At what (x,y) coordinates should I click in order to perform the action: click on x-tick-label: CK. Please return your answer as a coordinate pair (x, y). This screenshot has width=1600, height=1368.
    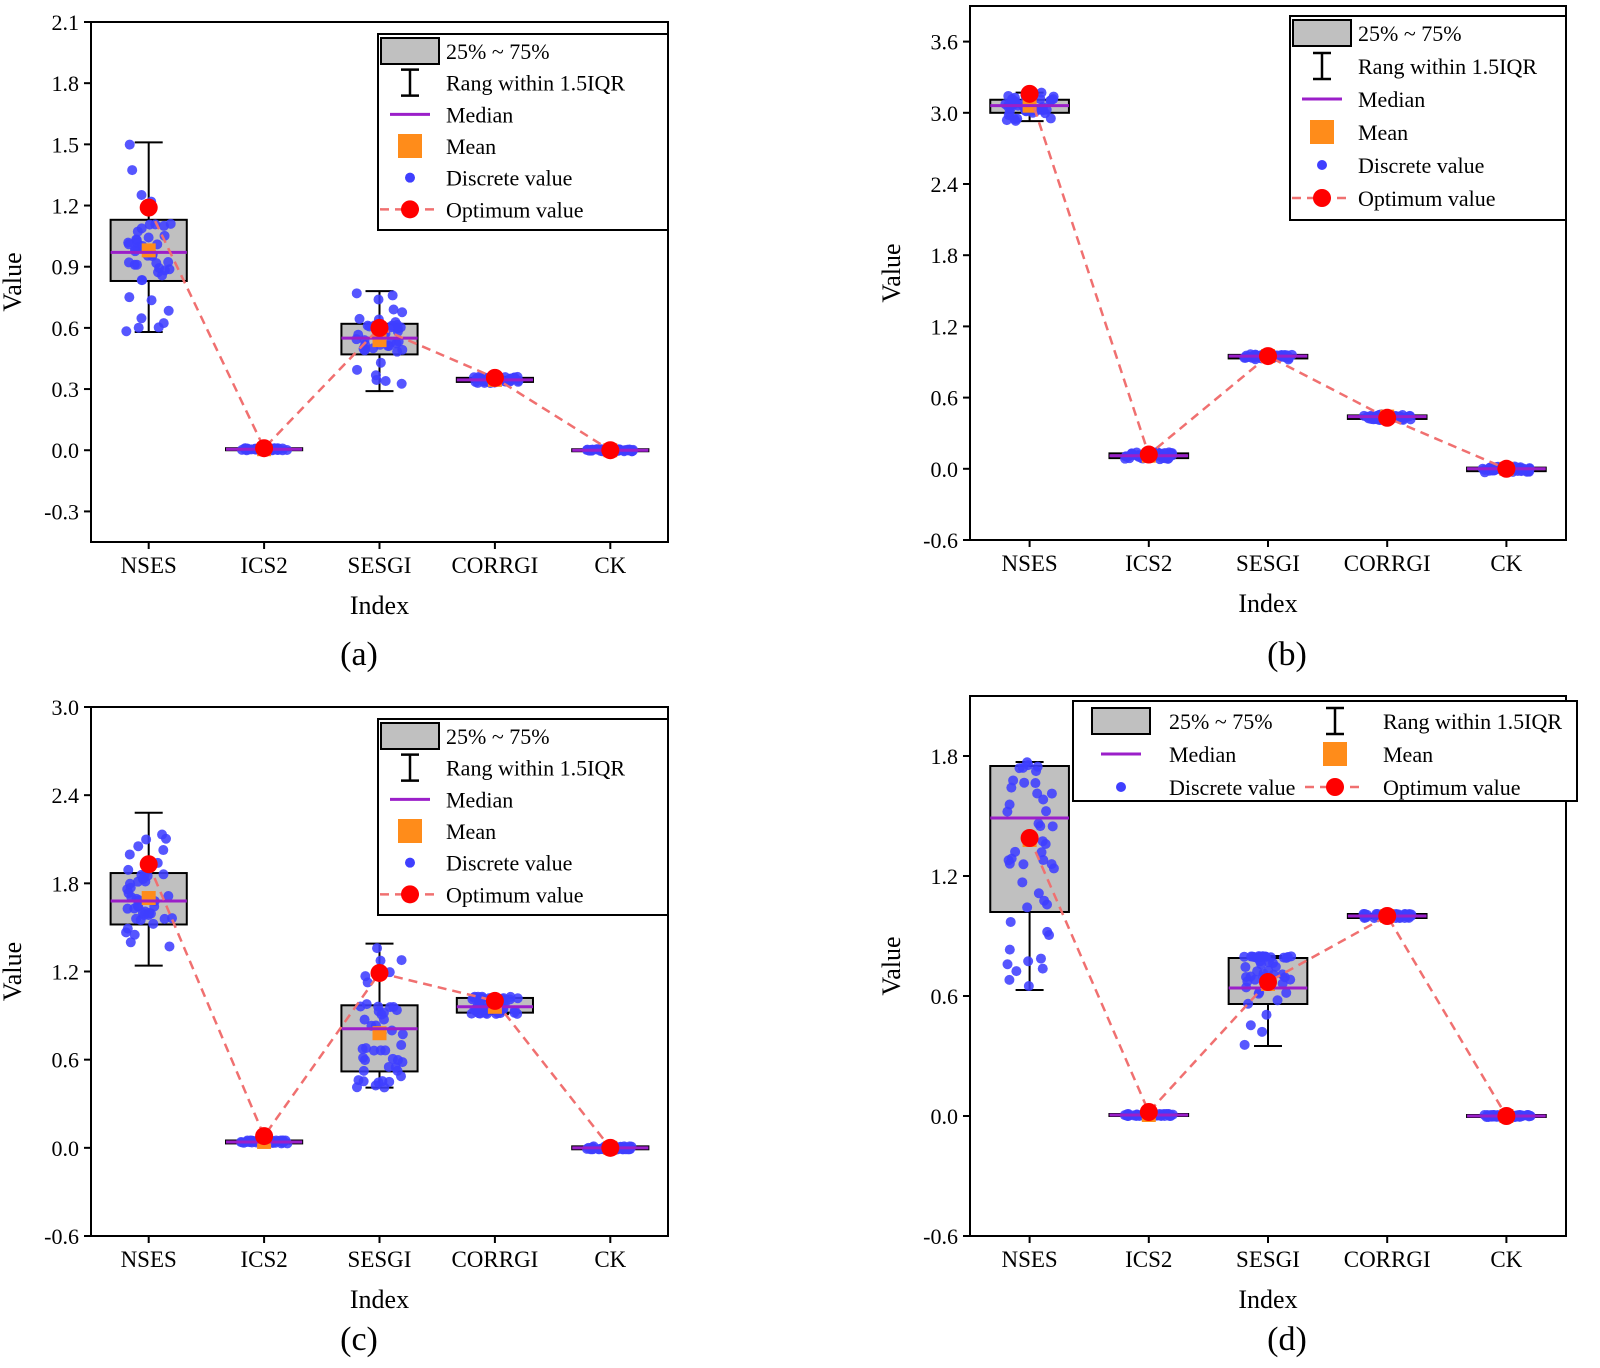
    Looking at the image, I should click on (1506, 1259).